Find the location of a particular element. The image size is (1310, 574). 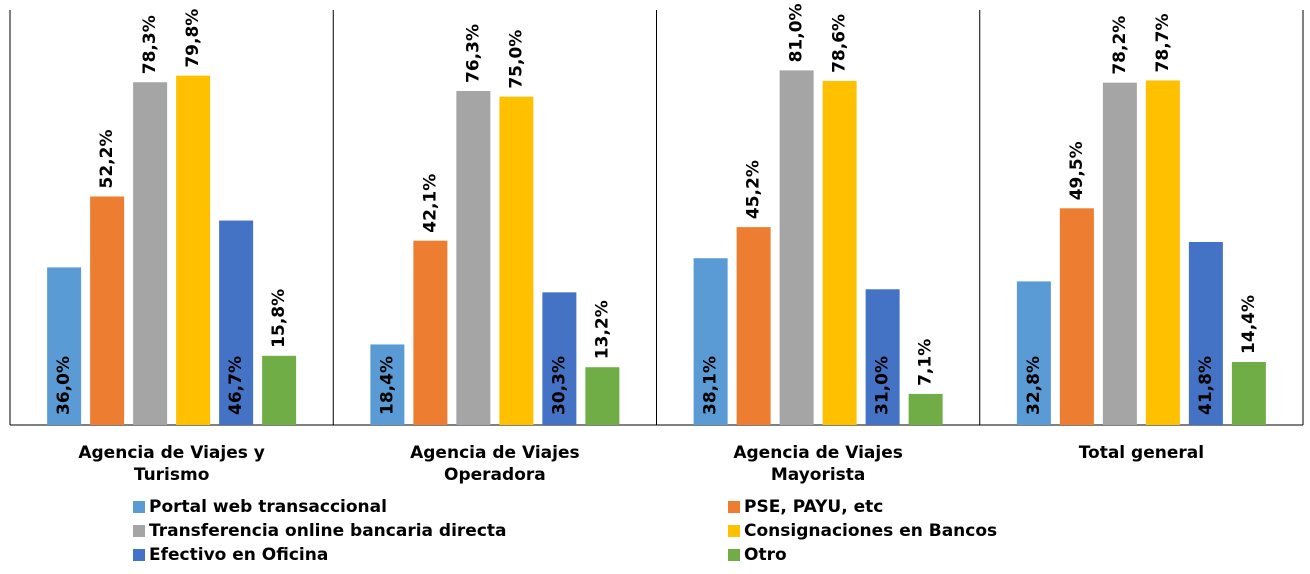

data-label: 79,8% is located at coordinates (193, 38).